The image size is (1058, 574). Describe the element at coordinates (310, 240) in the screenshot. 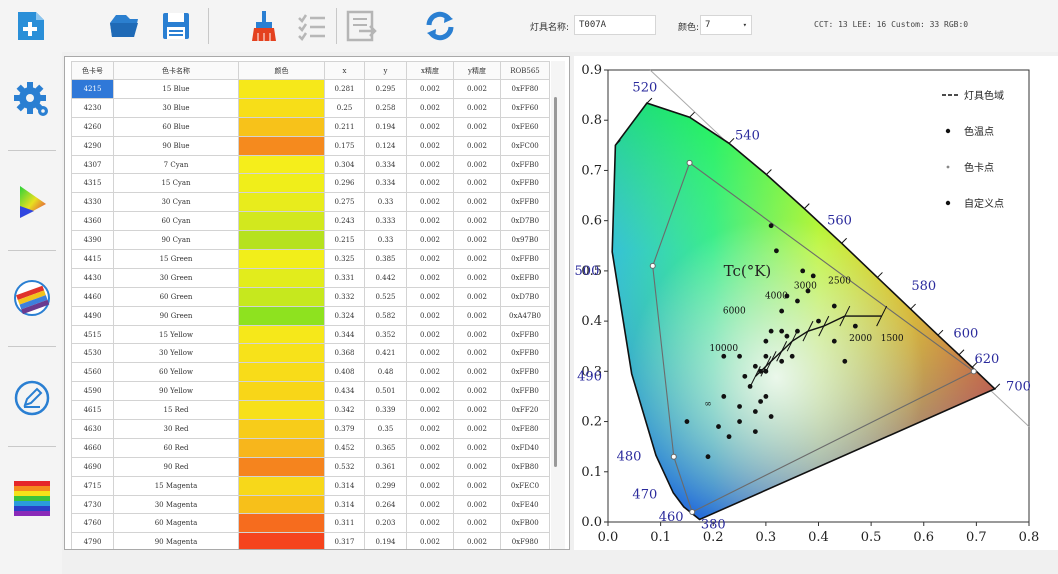

I see `table-row: 4390 90 Cyan 0.215 0.33 0.002 0.002 0x97B0` at that location.